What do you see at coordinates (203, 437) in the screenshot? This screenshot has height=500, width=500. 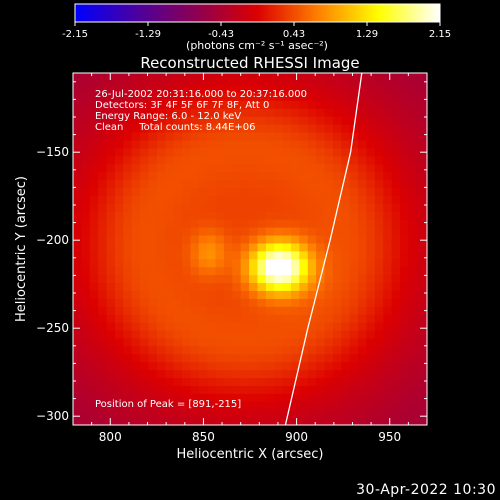 I see `x-tick-label: 850` at bounding box center [203, 437].